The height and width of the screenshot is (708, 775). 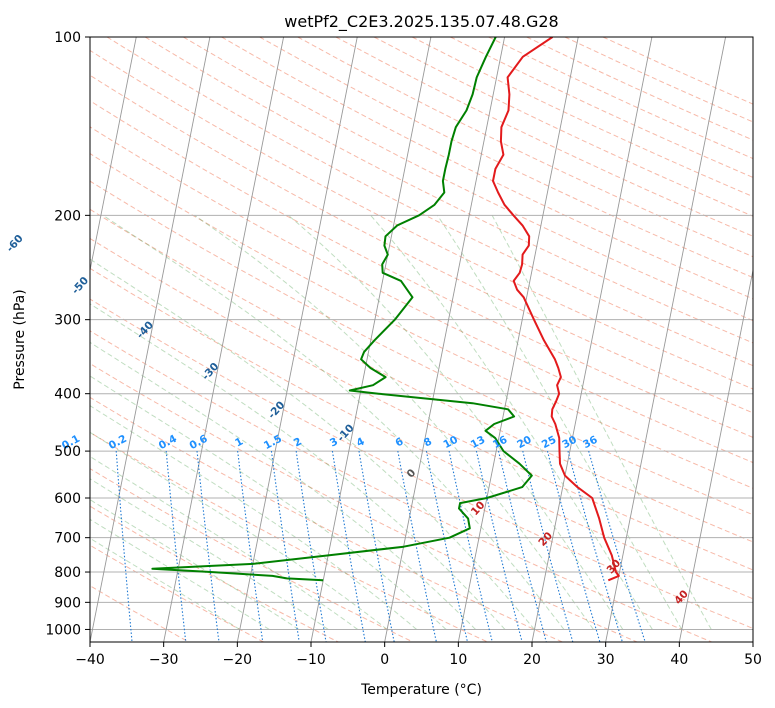 What do you see at coordinates (67, 321) in the screenshot?
I see `y-tick-label: 300` at bounding box center [67, 321].